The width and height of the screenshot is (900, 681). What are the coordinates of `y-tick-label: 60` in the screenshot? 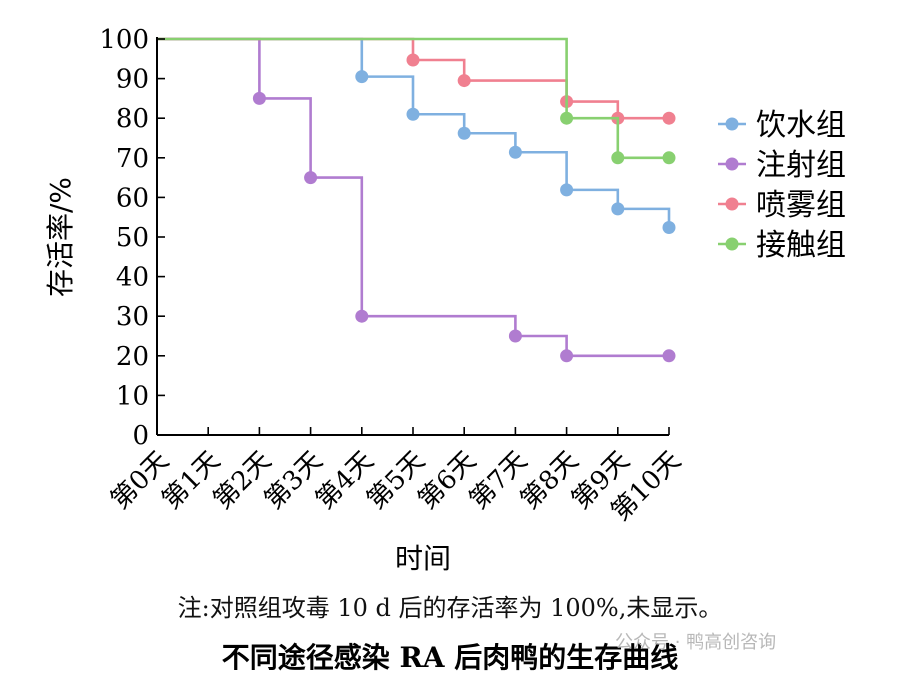 It's located at (132, 198).